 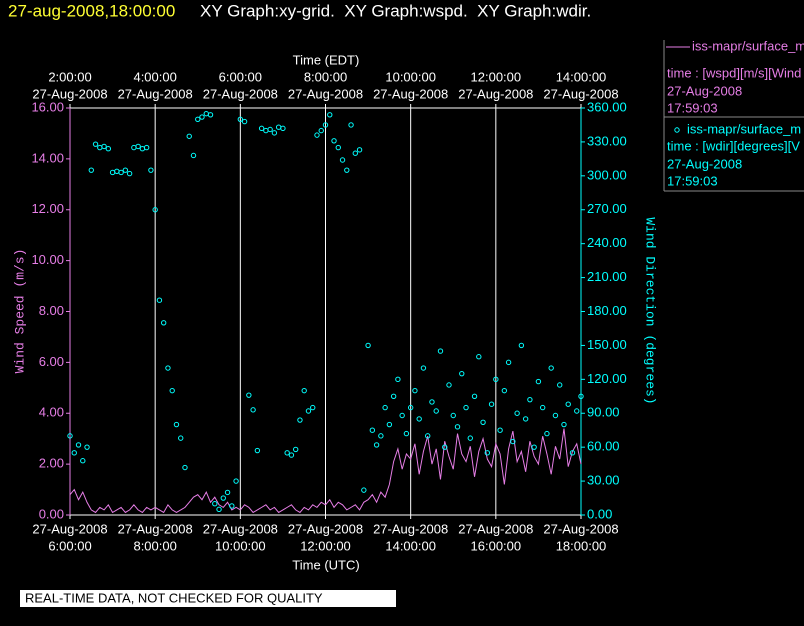 I want to click on title-time: 27-aug-2008,18:00:00, so click(x=91, y=10).